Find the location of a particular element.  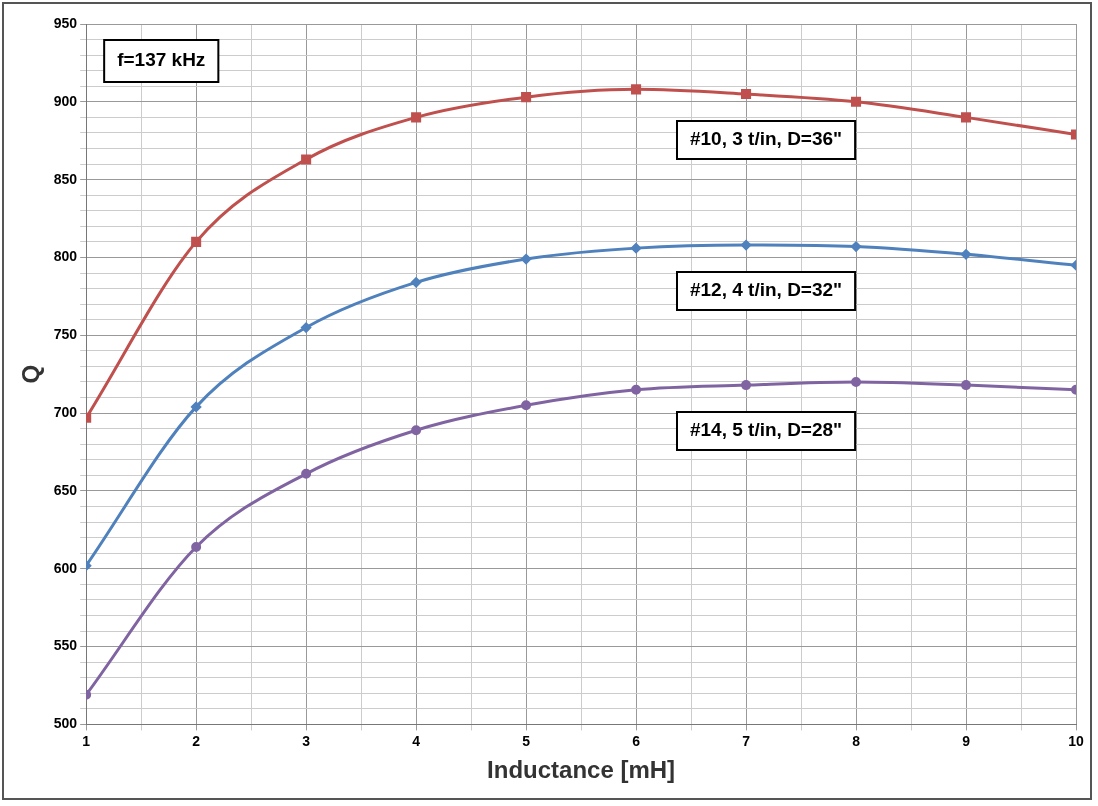

x-tick-label: 8 is located at coordinates (856, 740).